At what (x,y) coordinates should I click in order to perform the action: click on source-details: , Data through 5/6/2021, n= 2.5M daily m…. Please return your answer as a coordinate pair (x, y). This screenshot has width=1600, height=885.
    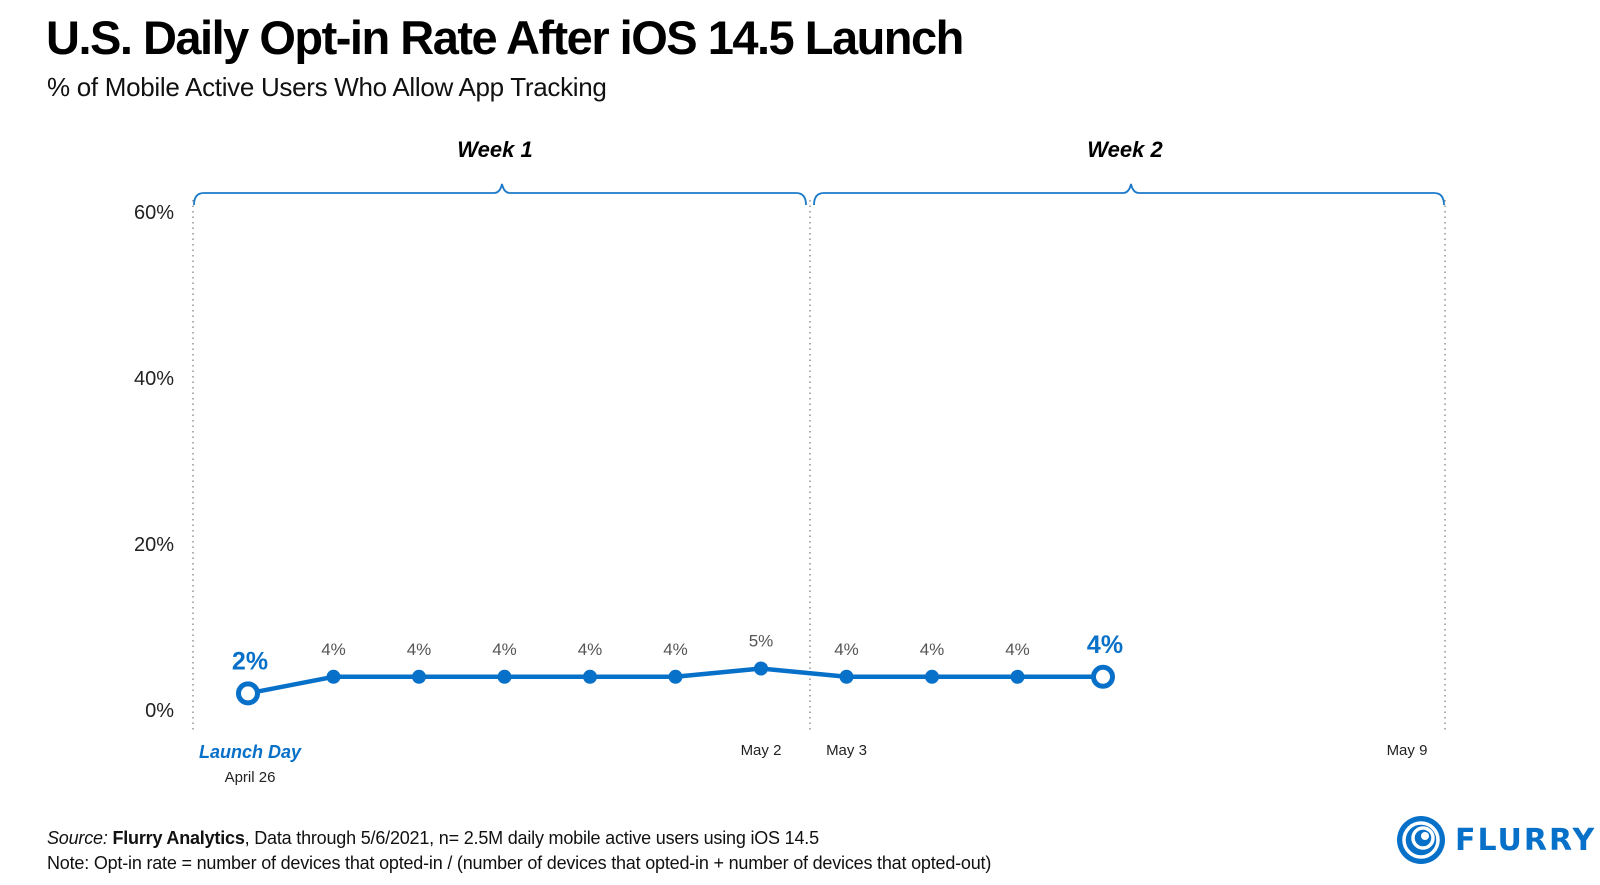
    Looking at the image, I should click on (531, 838).